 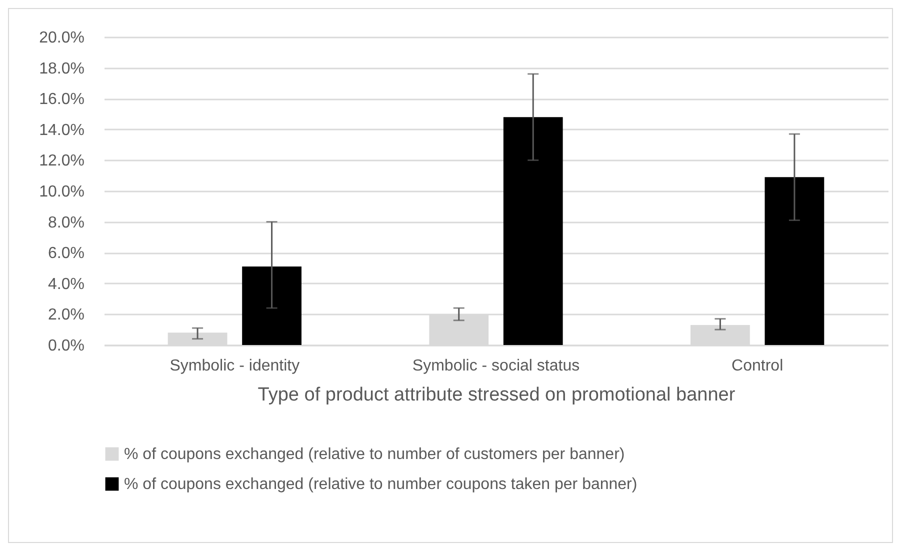 What do you see at coordinates (61, 69) in the screenshot?
I see `y-tick-label: 18.0%` at bounding box center [61, 69].